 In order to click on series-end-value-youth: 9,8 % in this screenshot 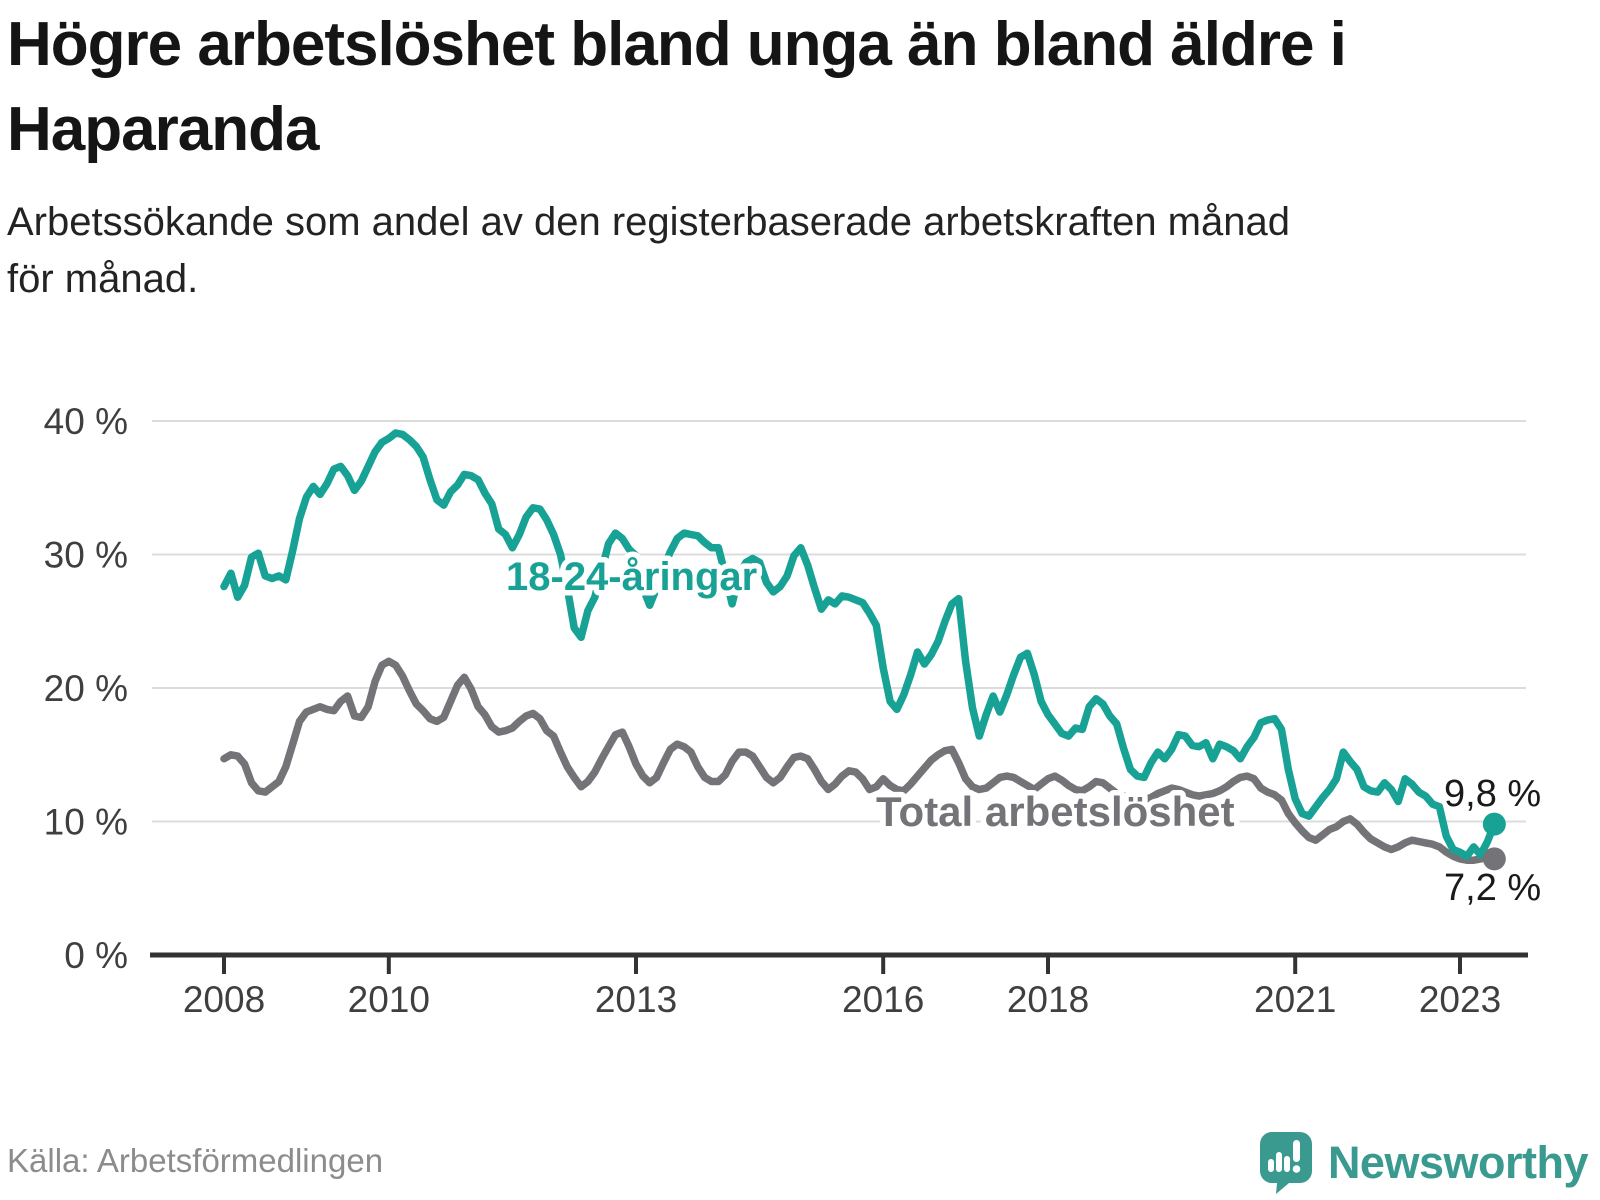, I will do `click(1492, 794)`.